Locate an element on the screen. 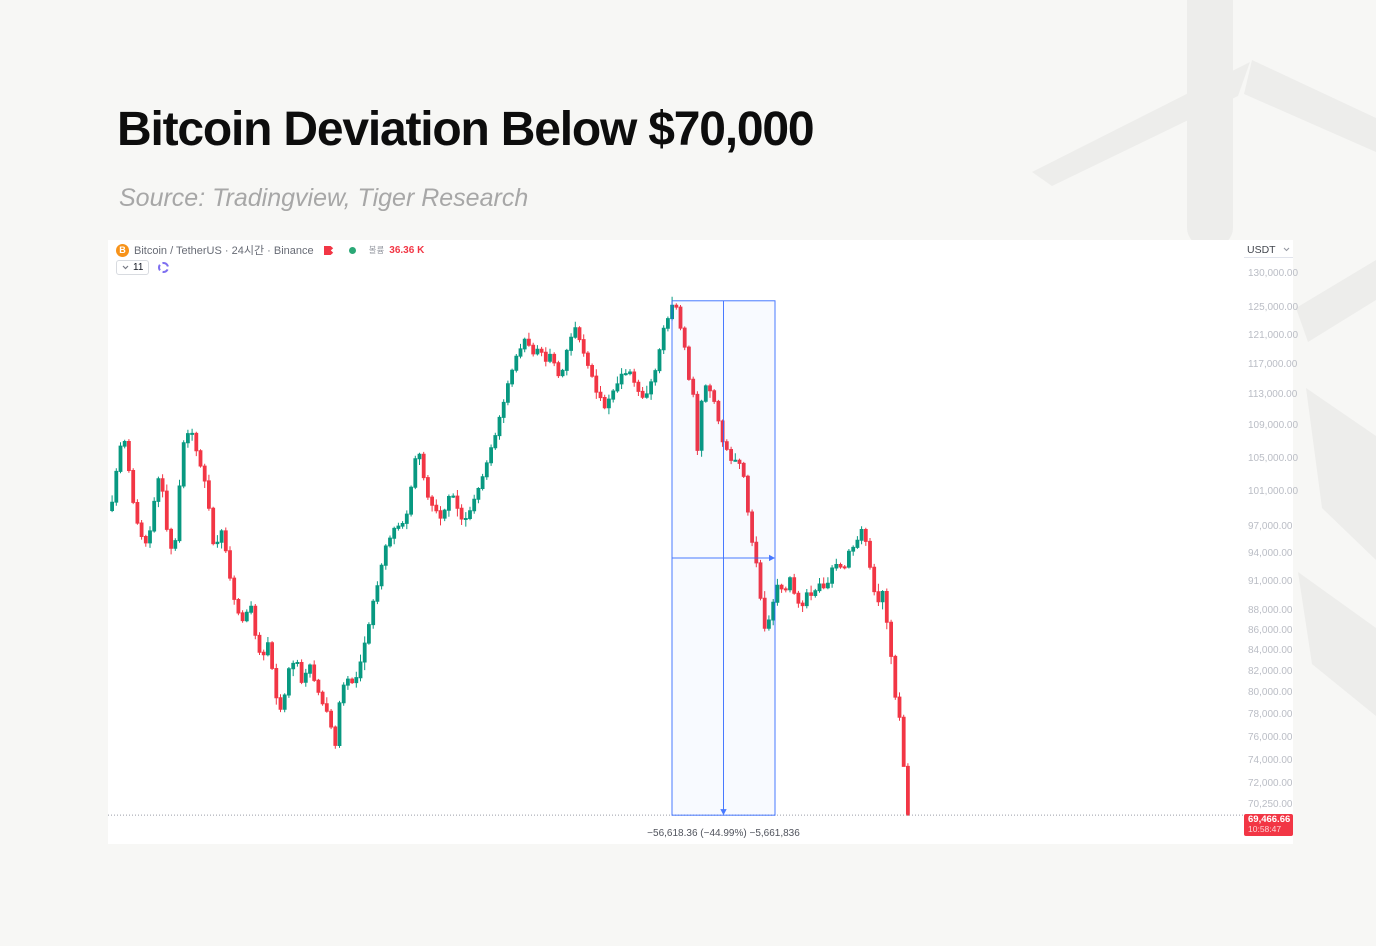  currency-label: USDT is located at coordinates (1261, 249).